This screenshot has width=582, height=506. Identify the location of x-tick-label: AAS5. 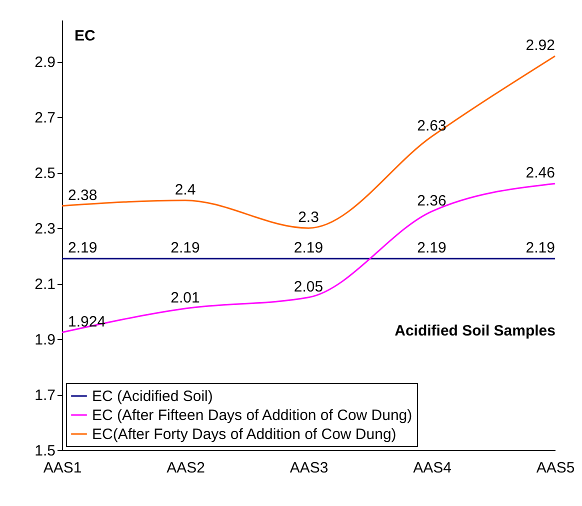
(555, 468).